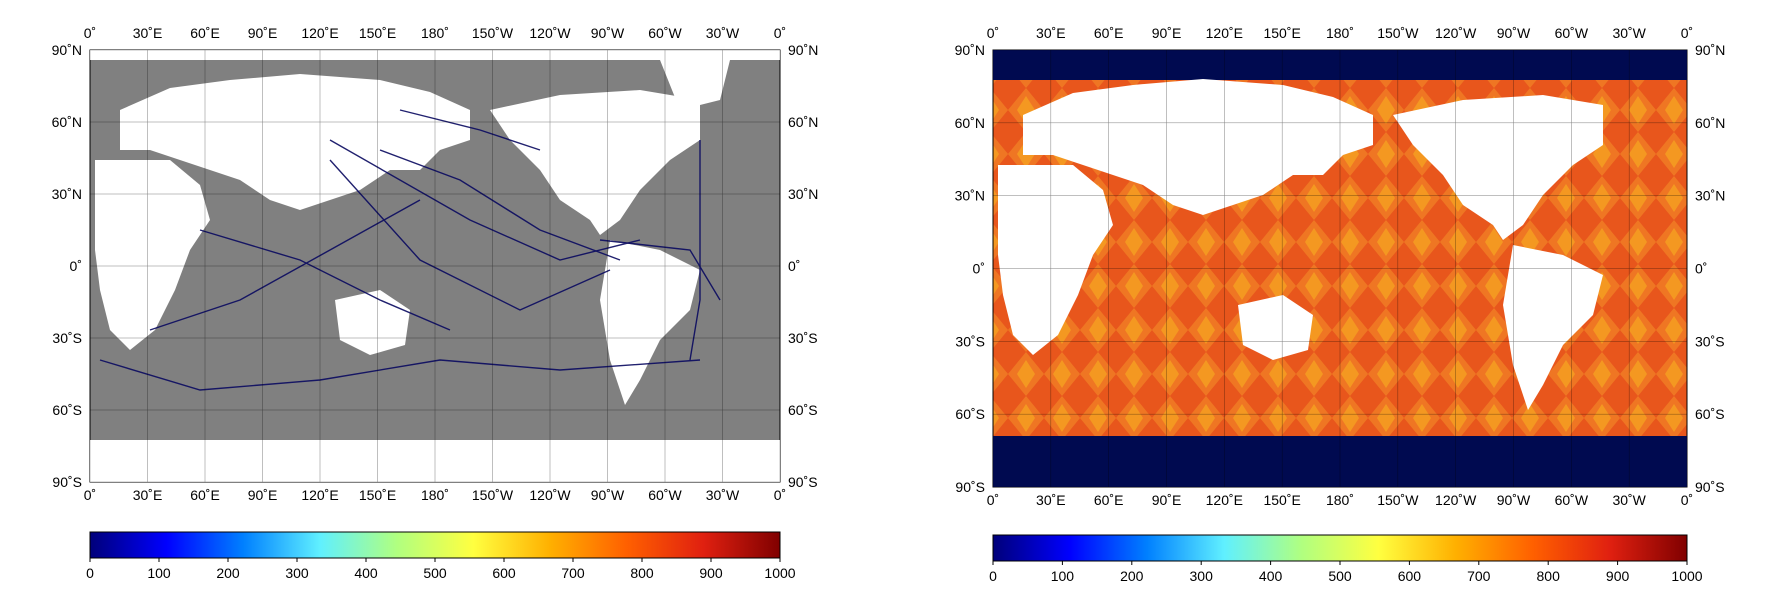  Describe the element at coordinates (1340, 548) in the screenshot. I see `colorbar-right` at that location.